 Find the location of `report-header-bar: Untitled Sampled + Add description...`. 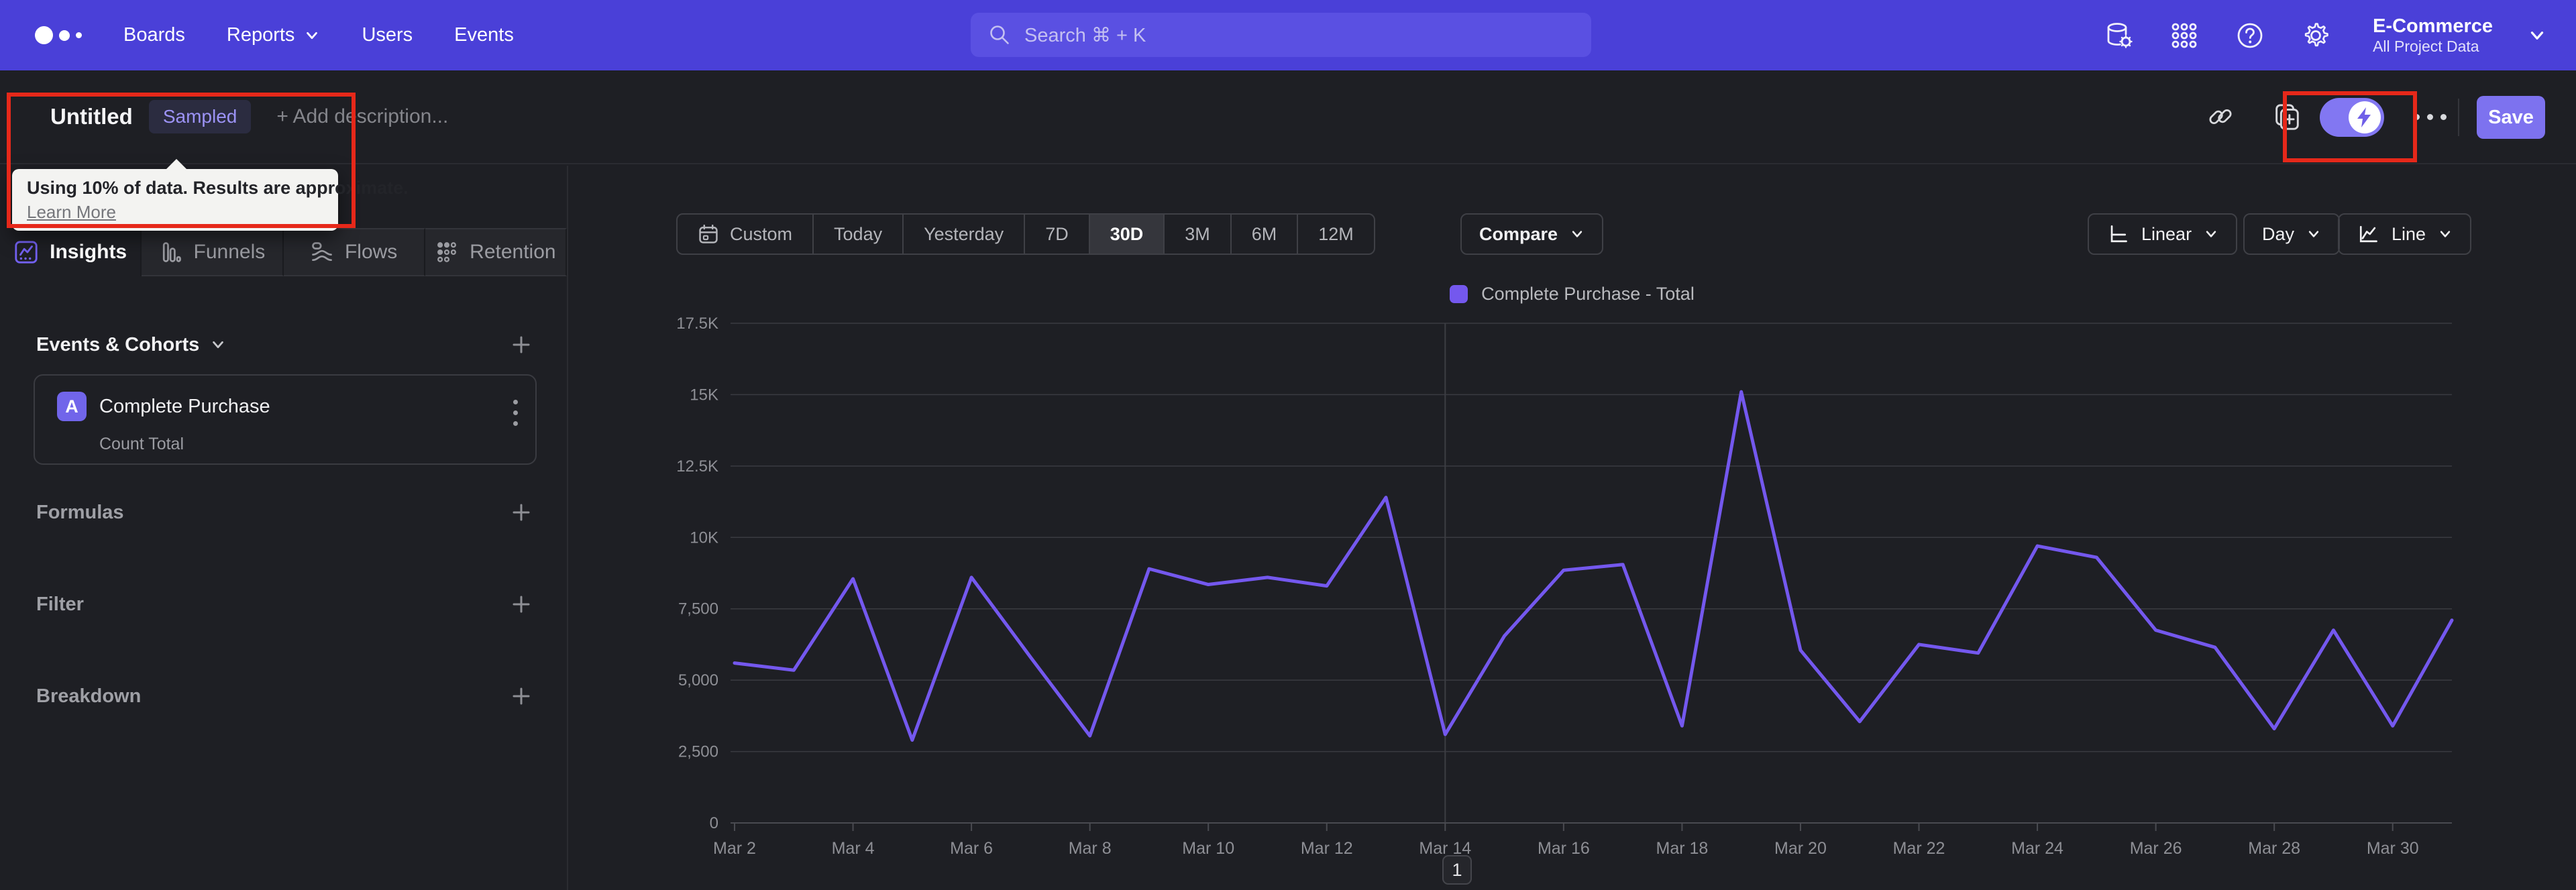

report-header-bar: Untitled Sampled + Add description... is located at coordinates (1288, 117).